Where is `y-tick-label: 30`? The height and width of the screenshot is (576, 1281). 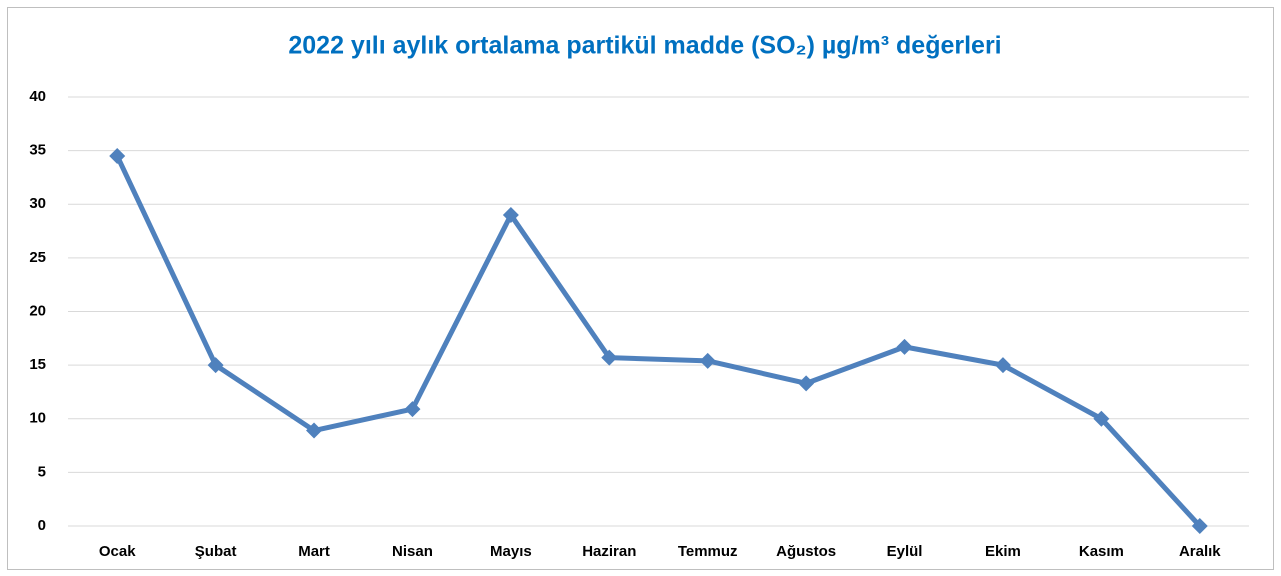
y-tick-label: 30 is located at coordinates (37, 203).